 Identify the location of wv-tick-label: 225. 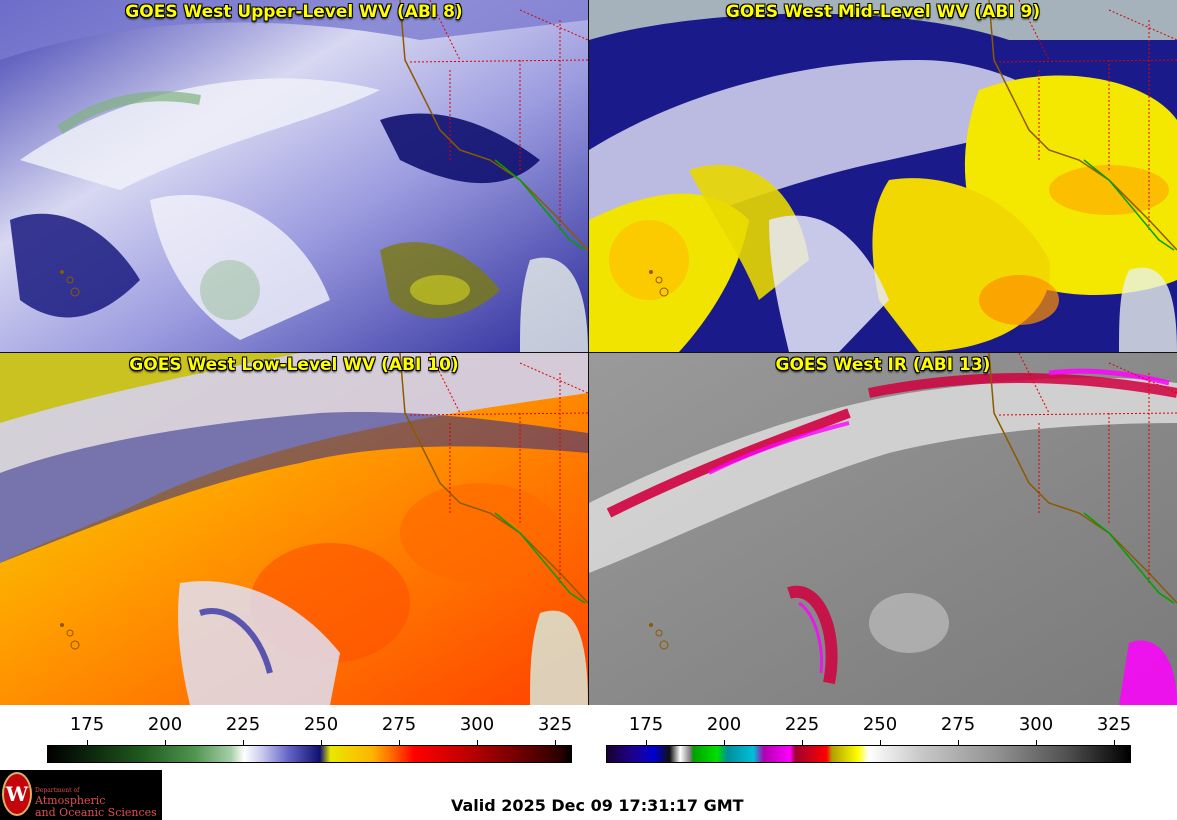
(243, 724).